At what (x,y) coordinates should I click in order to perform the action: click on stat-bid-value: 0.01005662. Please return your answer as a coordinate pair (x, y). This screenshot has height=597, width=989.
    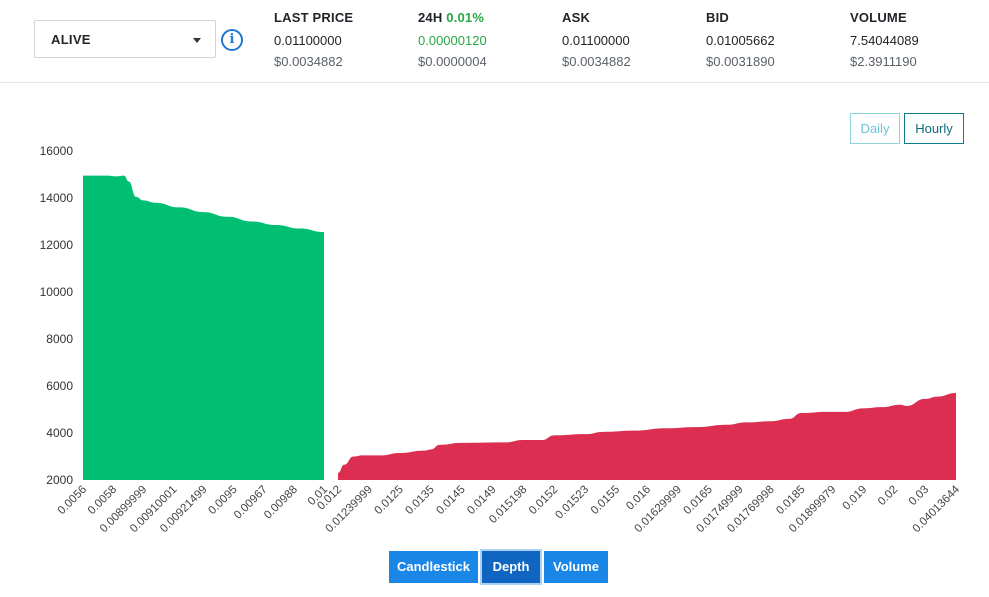
    Looking at the image, I should click on (740, 40).